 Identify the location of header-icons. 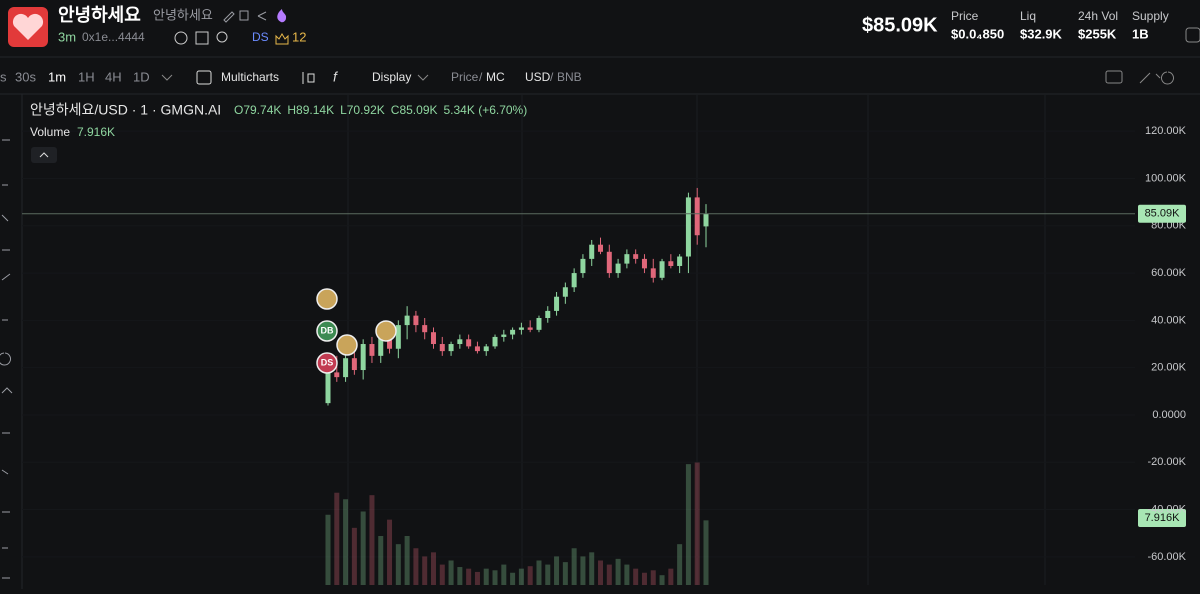
(245, 16).